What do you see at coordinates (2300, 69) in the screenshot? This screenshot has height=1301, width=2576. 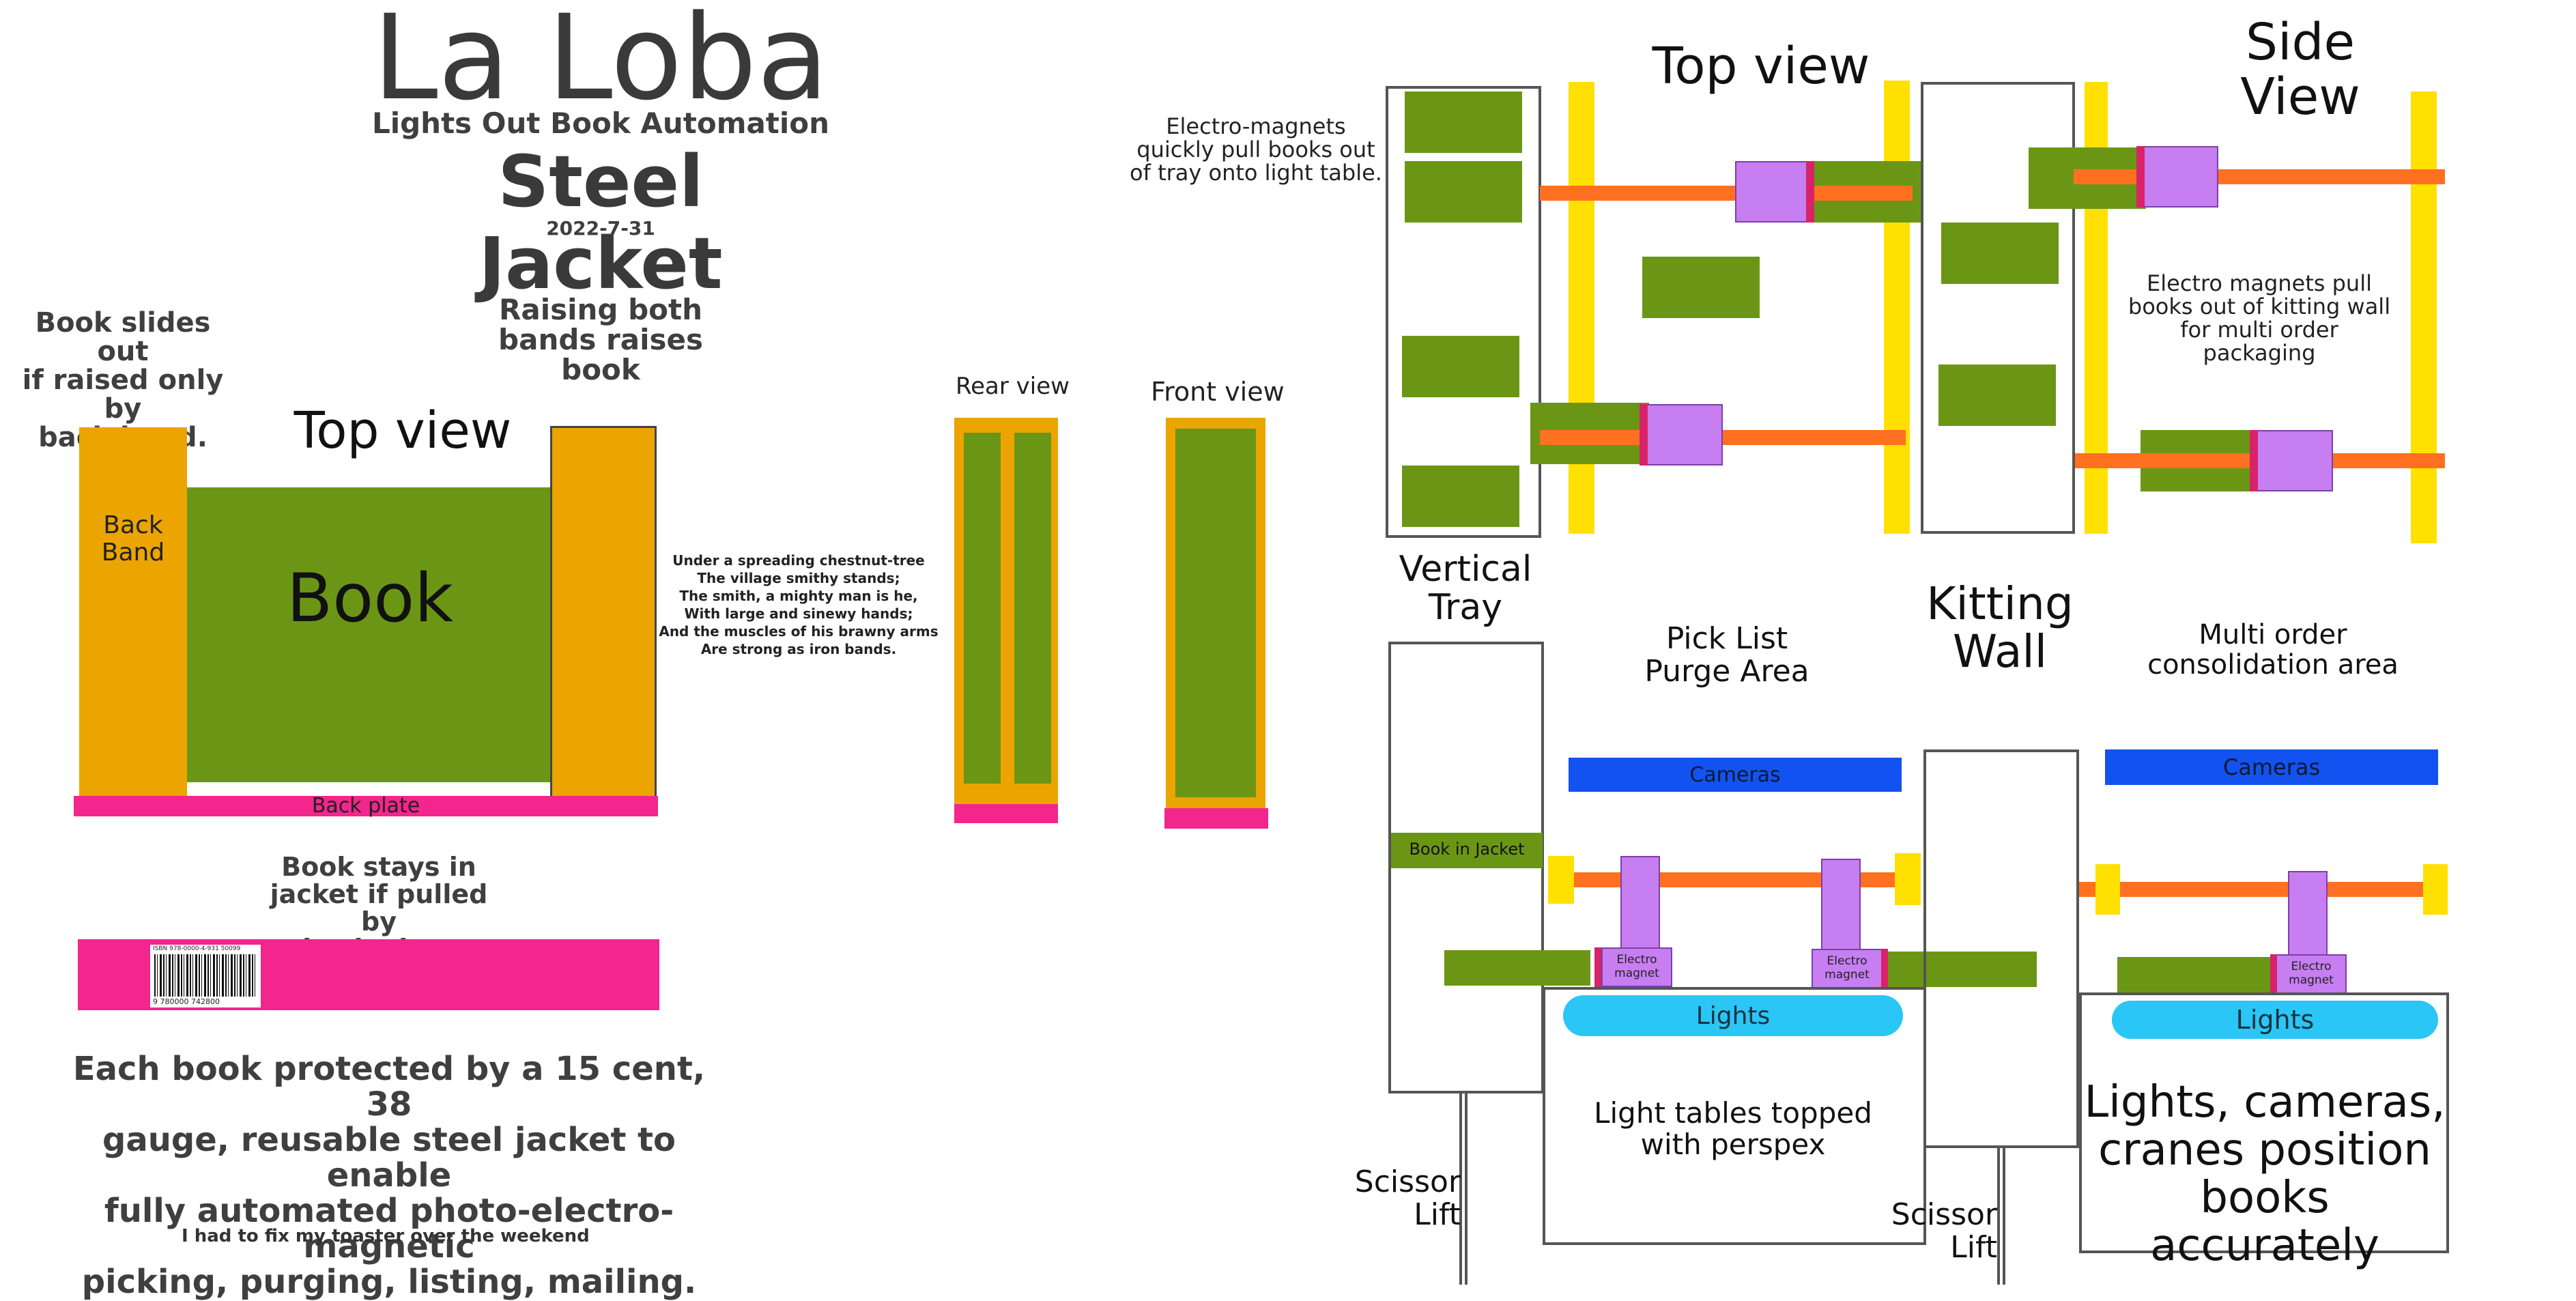 I see `side-view-heading: Side View` at bounding box center [2300, 69].